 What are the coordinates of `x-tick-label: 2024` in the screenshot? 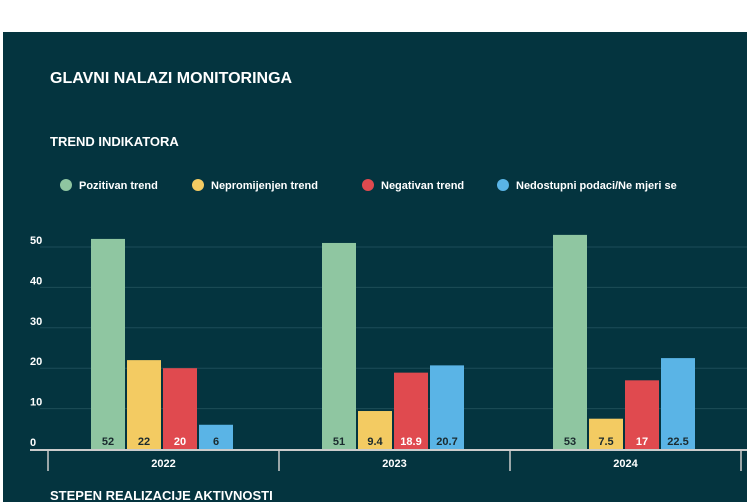 It's located at (625, 464).